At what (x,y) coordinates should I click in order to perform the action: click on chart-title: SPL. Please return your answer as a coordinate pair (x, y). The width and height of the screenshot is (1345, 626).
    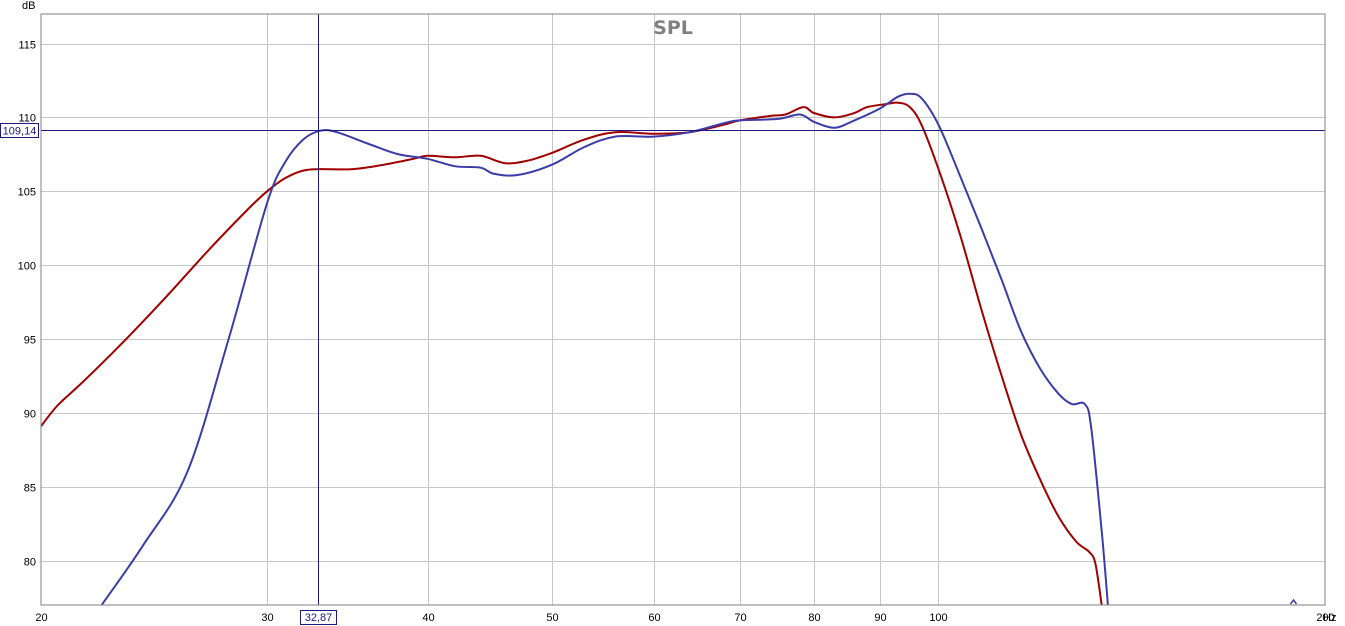
    Looking at the image, I should click on (673, 28).